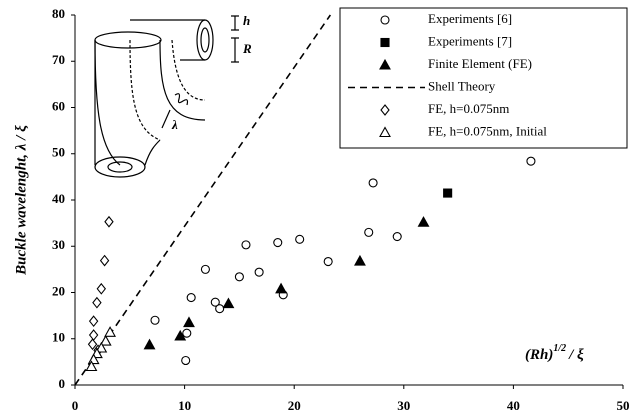  What do you see at coordinates (21, 200) in the screenshot?
I see `y-axis-label: Buckle wavelenght, λ / ξ` at bounding box center [21, 200].